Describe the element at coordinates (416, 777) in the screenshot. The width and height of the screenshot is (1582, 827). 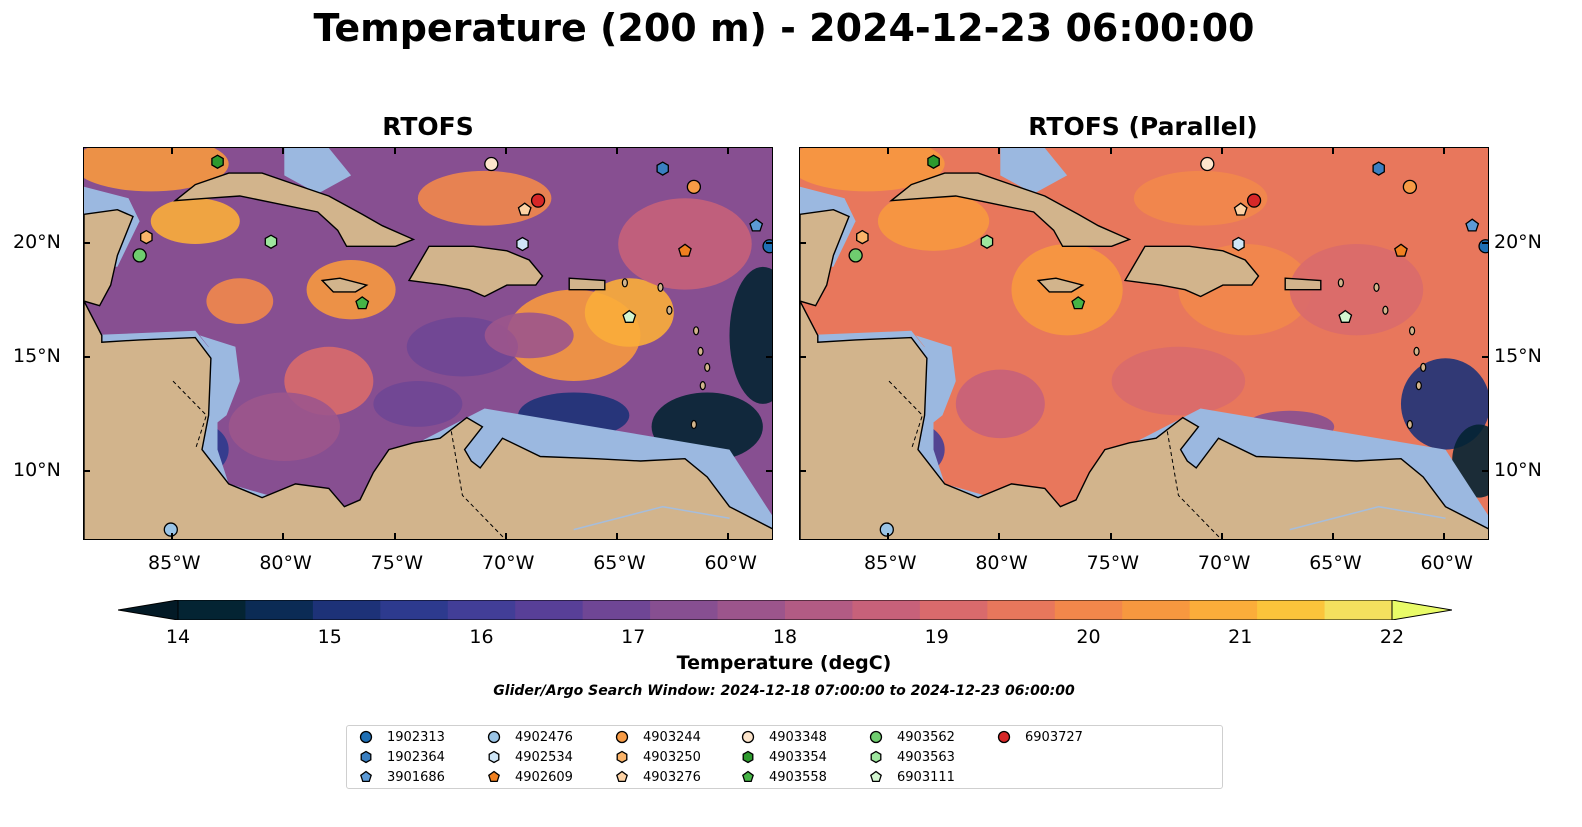
I see `legend-label: 3901686` at that location.